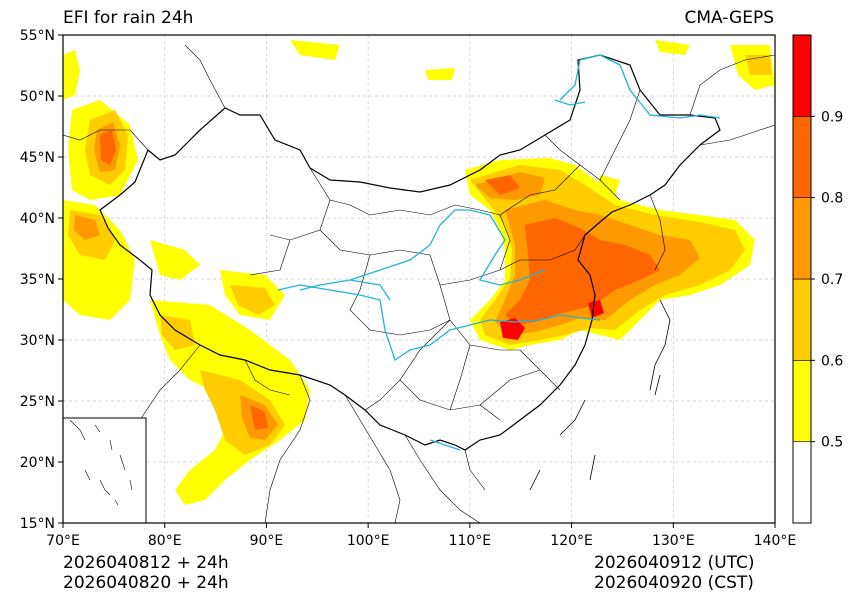 The height and width of the screenshot is (608, 860). I want to click on lon-tick-label: 100°E, so click(368, 541).